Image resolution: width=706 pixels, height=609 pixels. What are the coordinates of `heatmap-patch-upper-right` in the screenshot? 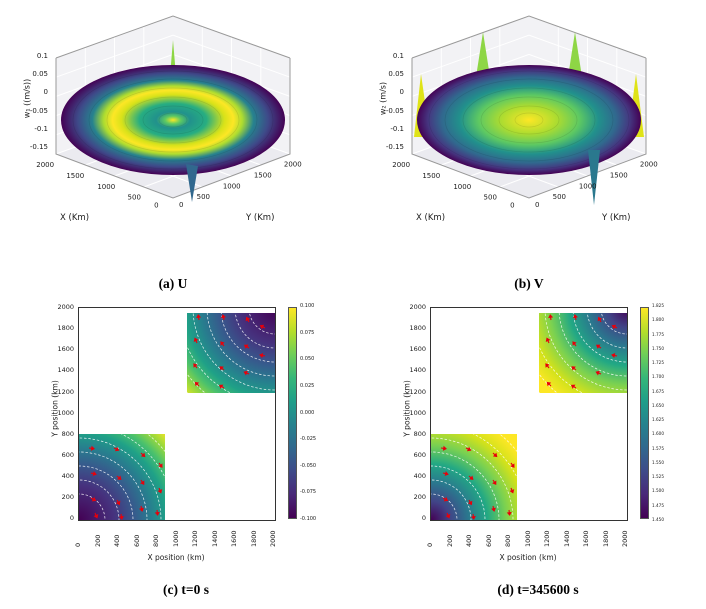 It's located at (231, 353).